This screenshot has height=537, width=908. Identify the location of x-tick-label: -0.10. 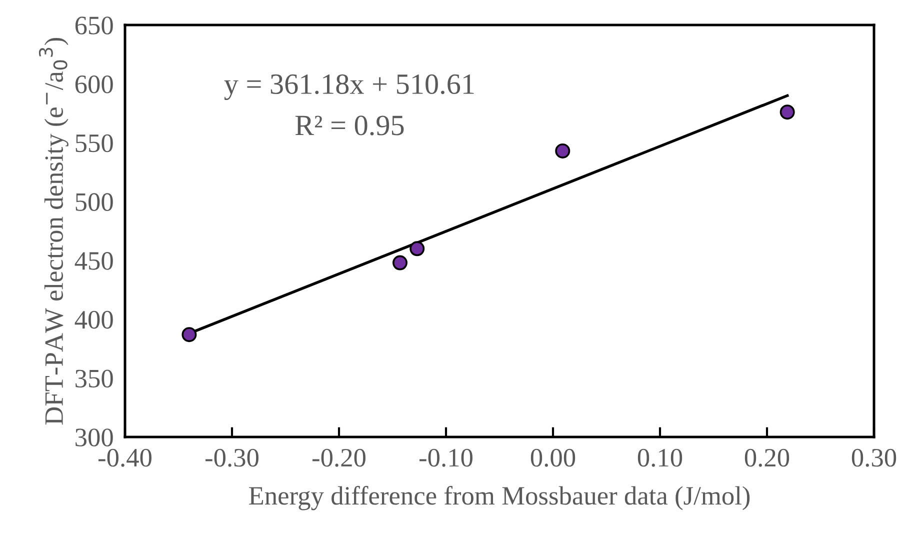
(446, 457).